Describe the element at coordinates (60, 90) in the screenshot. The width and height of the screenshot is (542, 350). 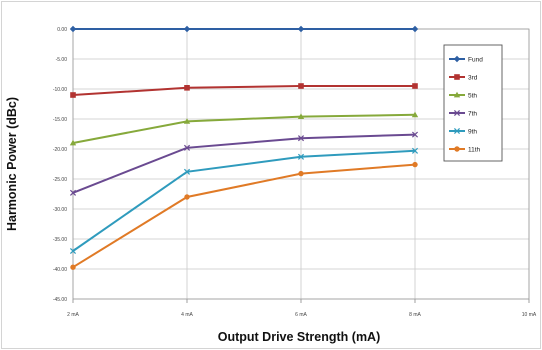
I see `y-tick-label: -10.00` at that location.